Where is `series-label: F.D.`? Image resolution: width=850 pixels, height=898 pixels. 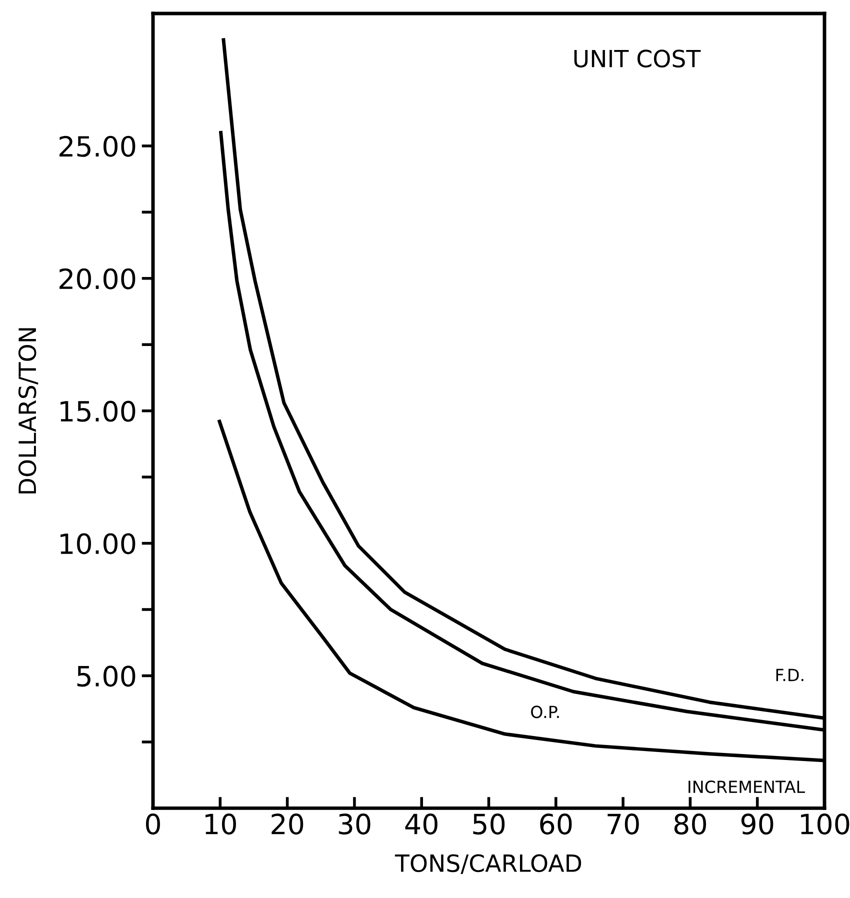
series-label: F.D. is located at coordinates (790, 675).